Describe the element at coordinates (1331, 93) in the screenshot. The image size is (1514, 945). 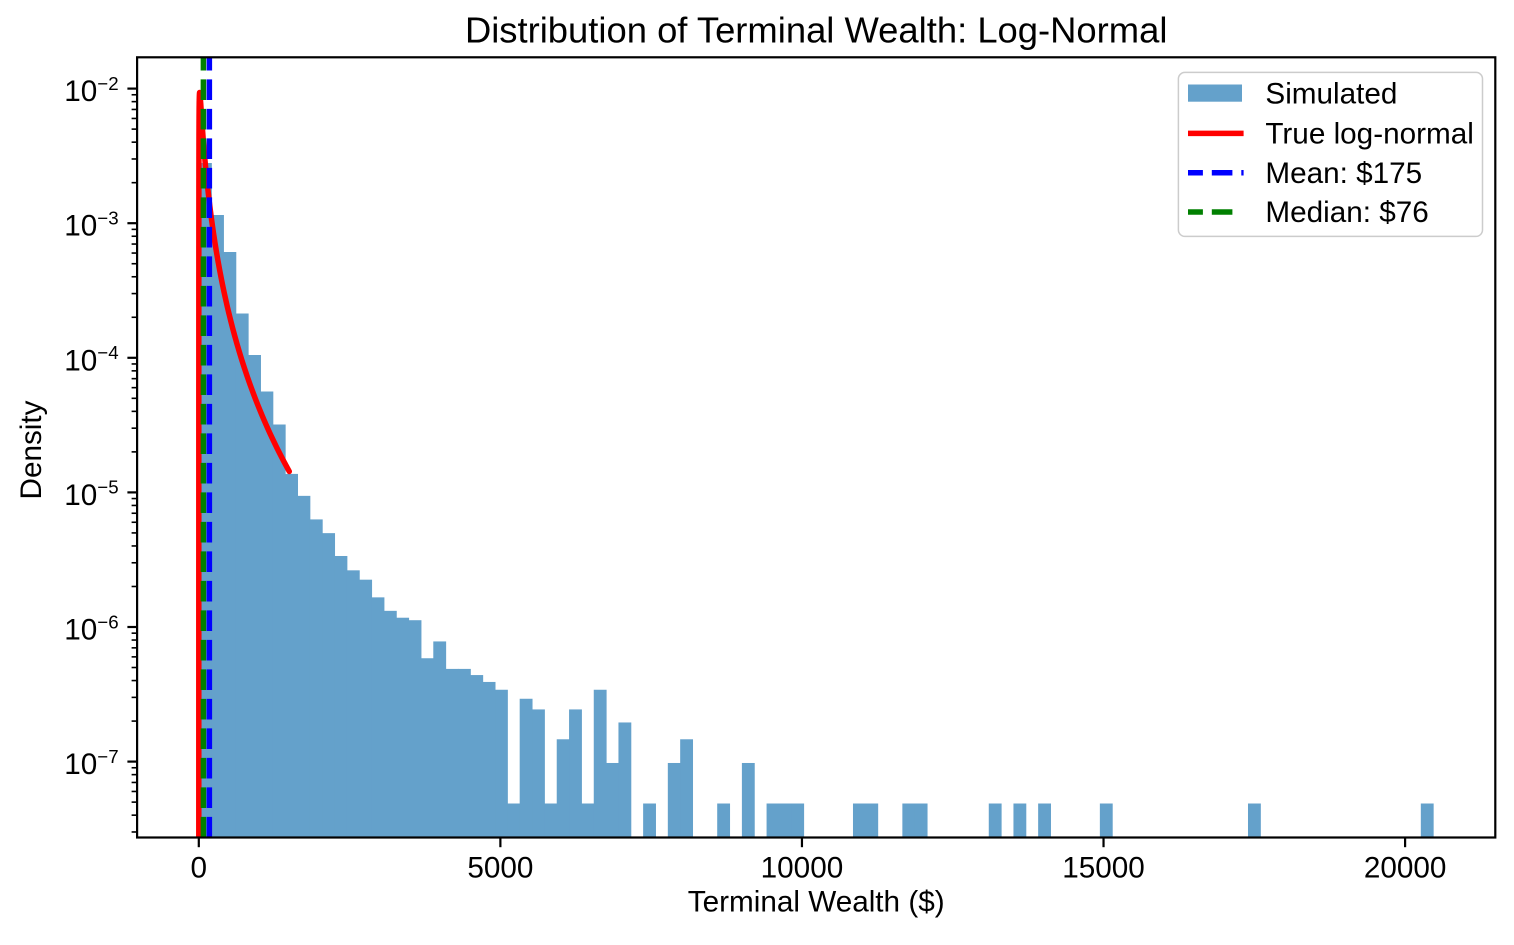
I see `svg-text: Simulated` at that location.